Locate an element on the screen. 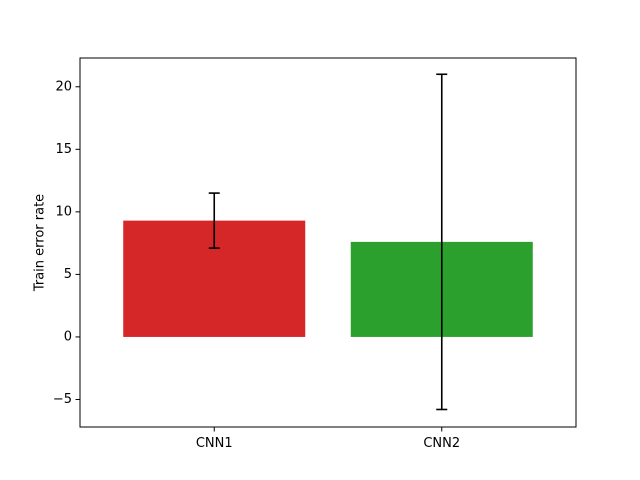 The image size is (640, 480). x-axis-ticks: CNN1 CNN2 is located at coordinates (328, 439).